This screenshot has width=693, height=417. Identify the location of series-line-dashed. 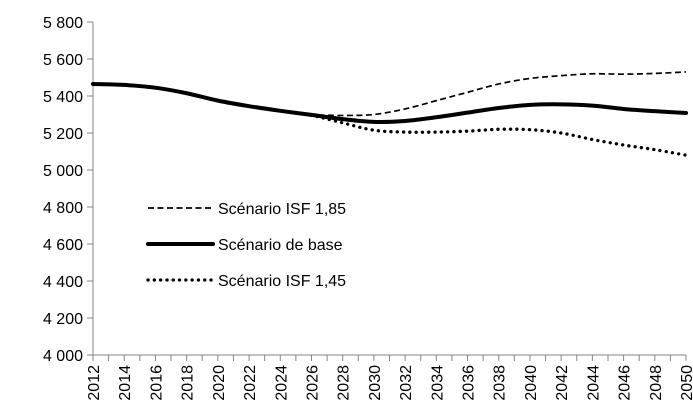
(389, 94).